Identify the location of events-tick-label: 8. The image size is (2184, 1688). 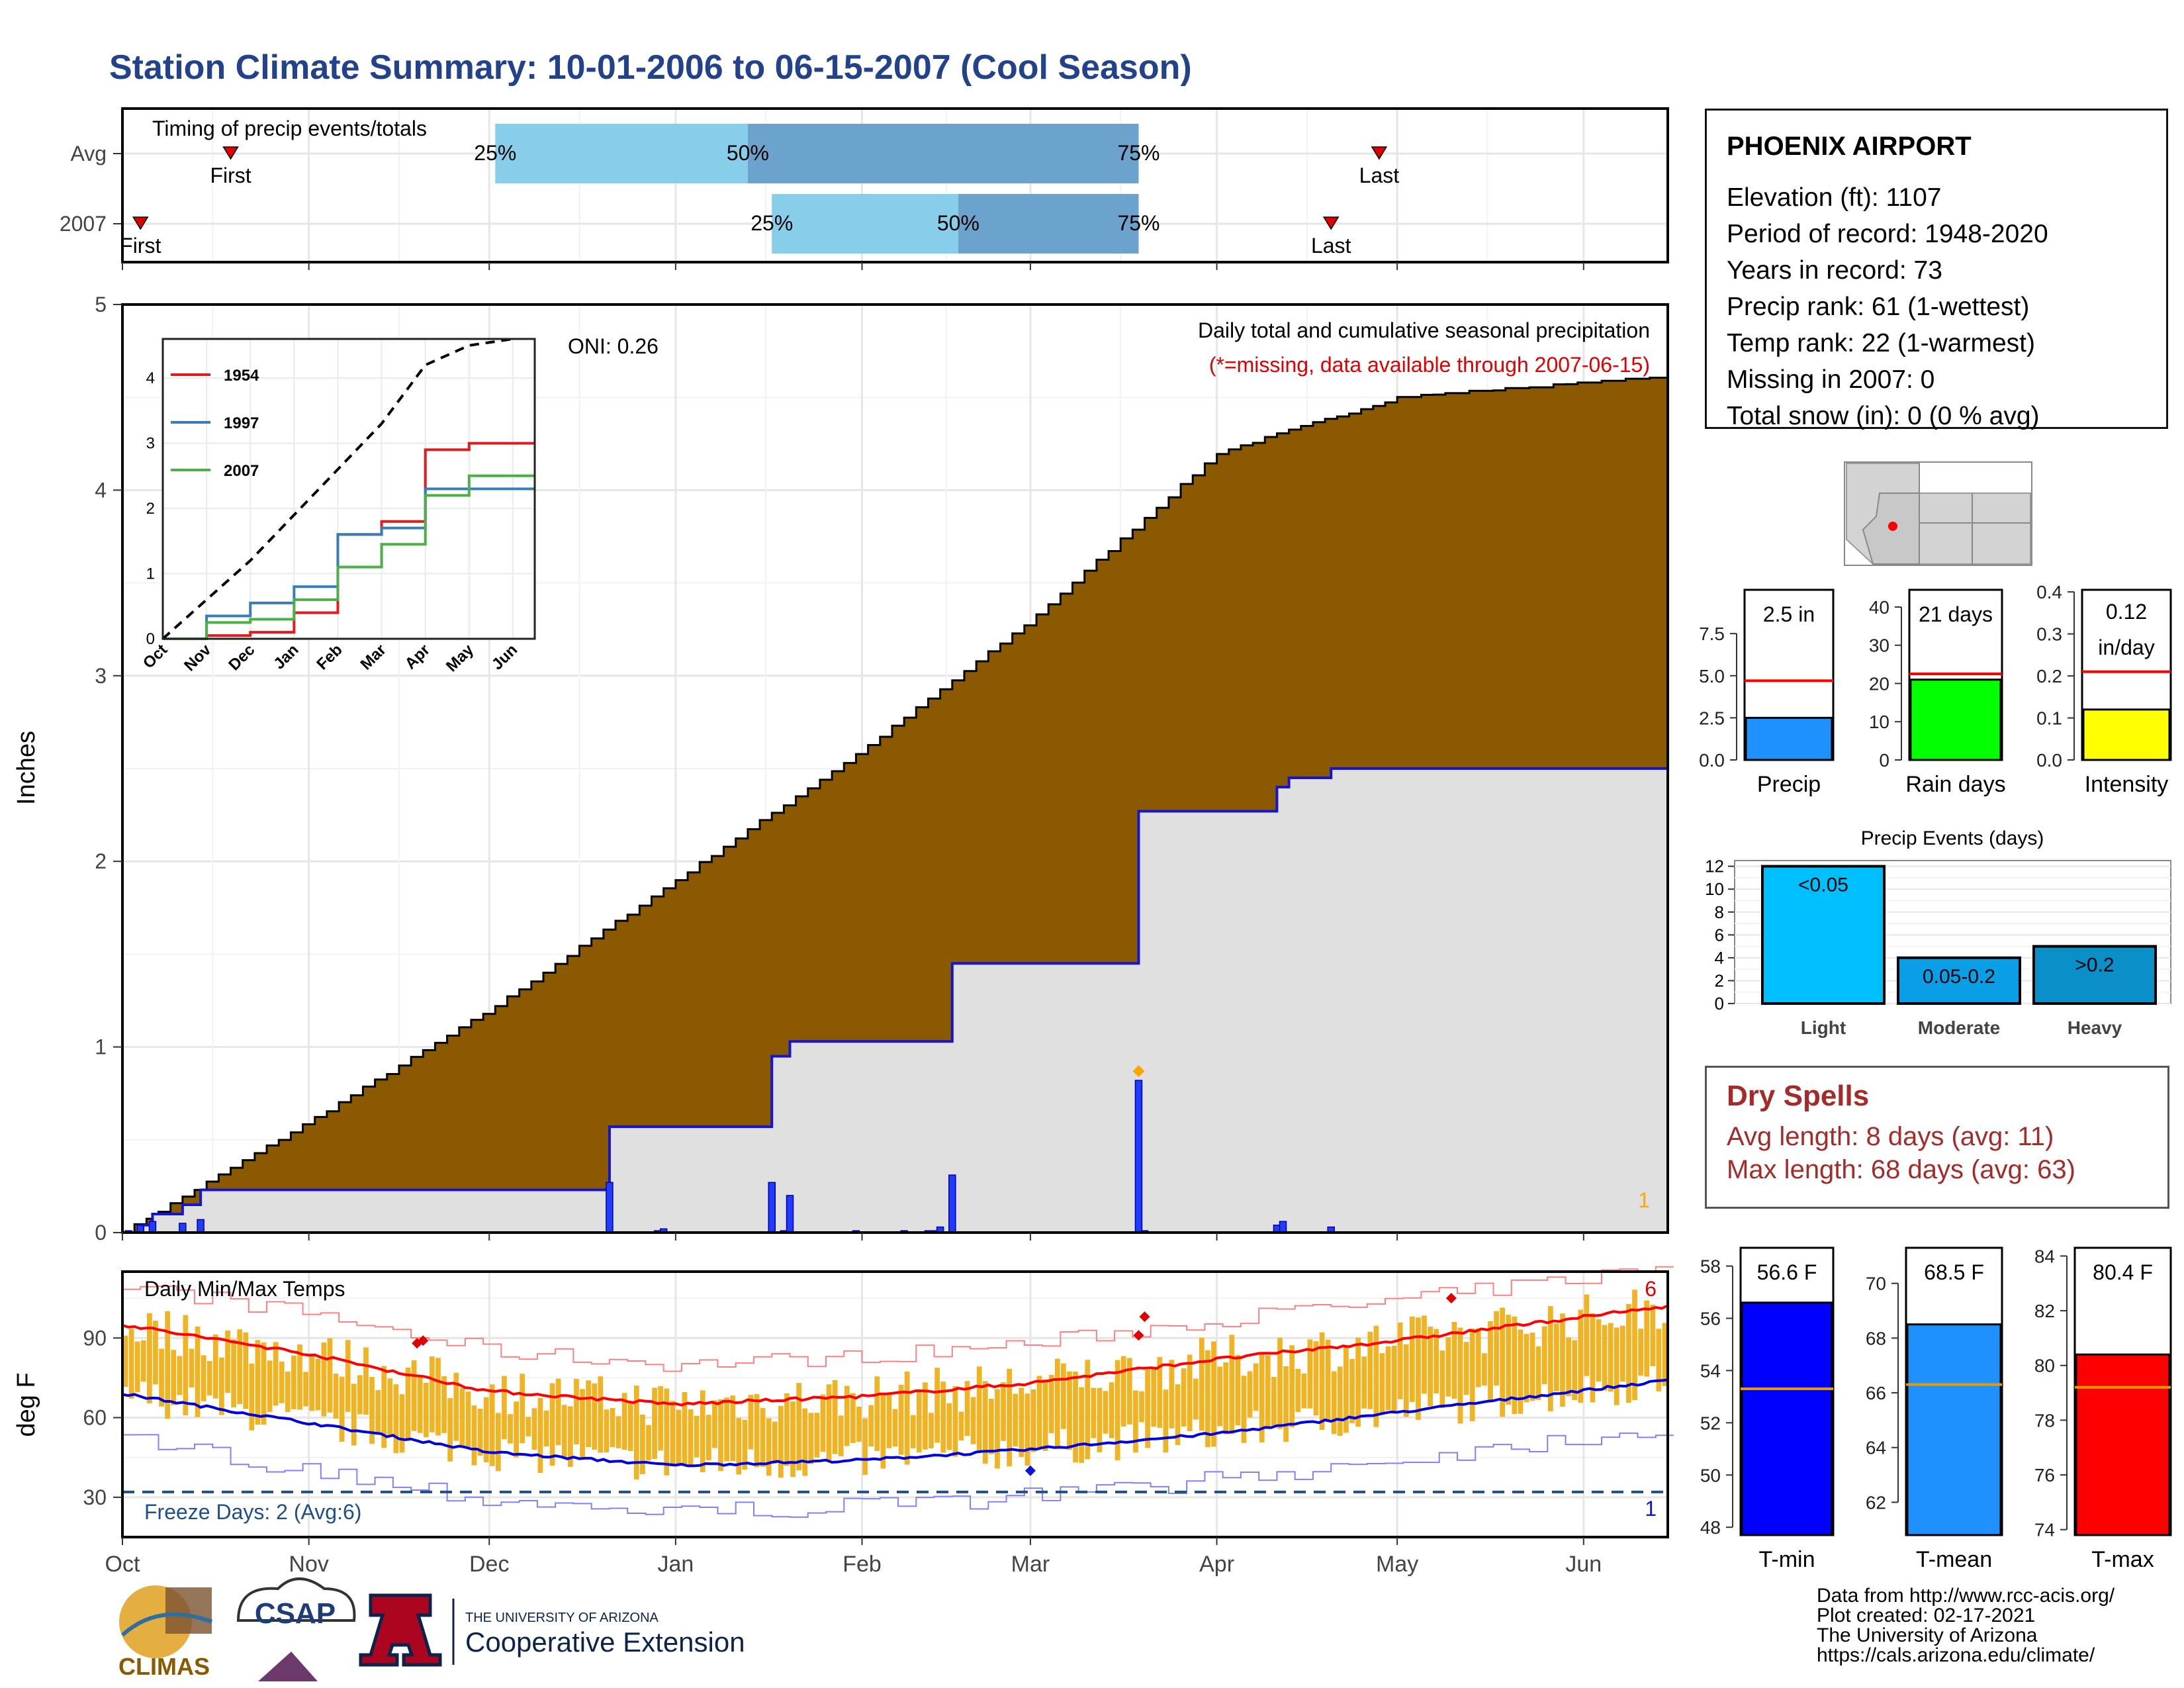
(1720, 912).